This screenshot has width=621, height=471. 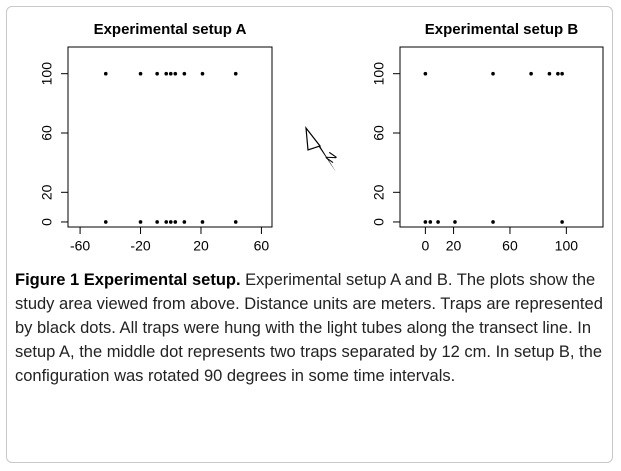 I want to click on compass-arrow-light, so click(x=313, y=138).